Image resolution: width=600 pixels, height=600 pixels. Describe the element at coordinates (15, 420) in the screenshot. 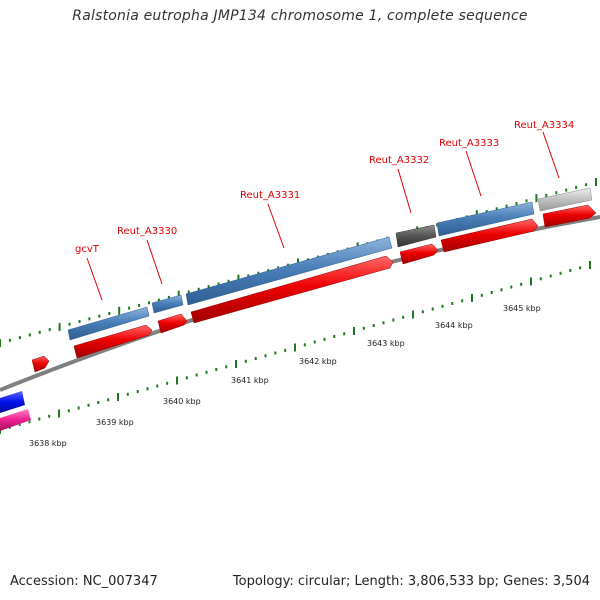

I see `feature-magenta` at that location.